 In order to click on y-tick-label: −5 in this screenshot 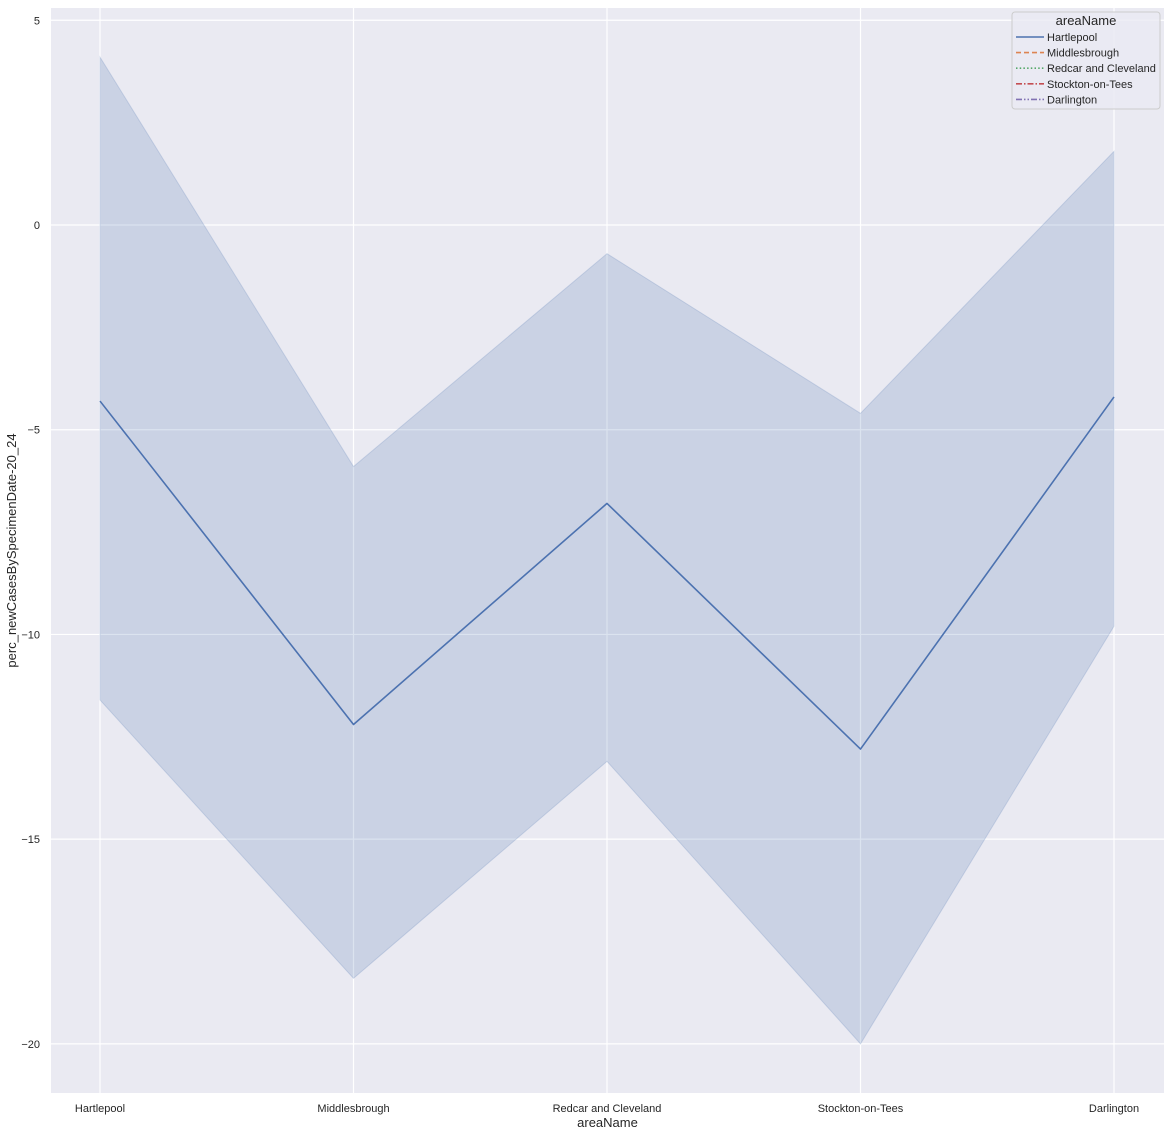, I will do `click(33, 431)`.